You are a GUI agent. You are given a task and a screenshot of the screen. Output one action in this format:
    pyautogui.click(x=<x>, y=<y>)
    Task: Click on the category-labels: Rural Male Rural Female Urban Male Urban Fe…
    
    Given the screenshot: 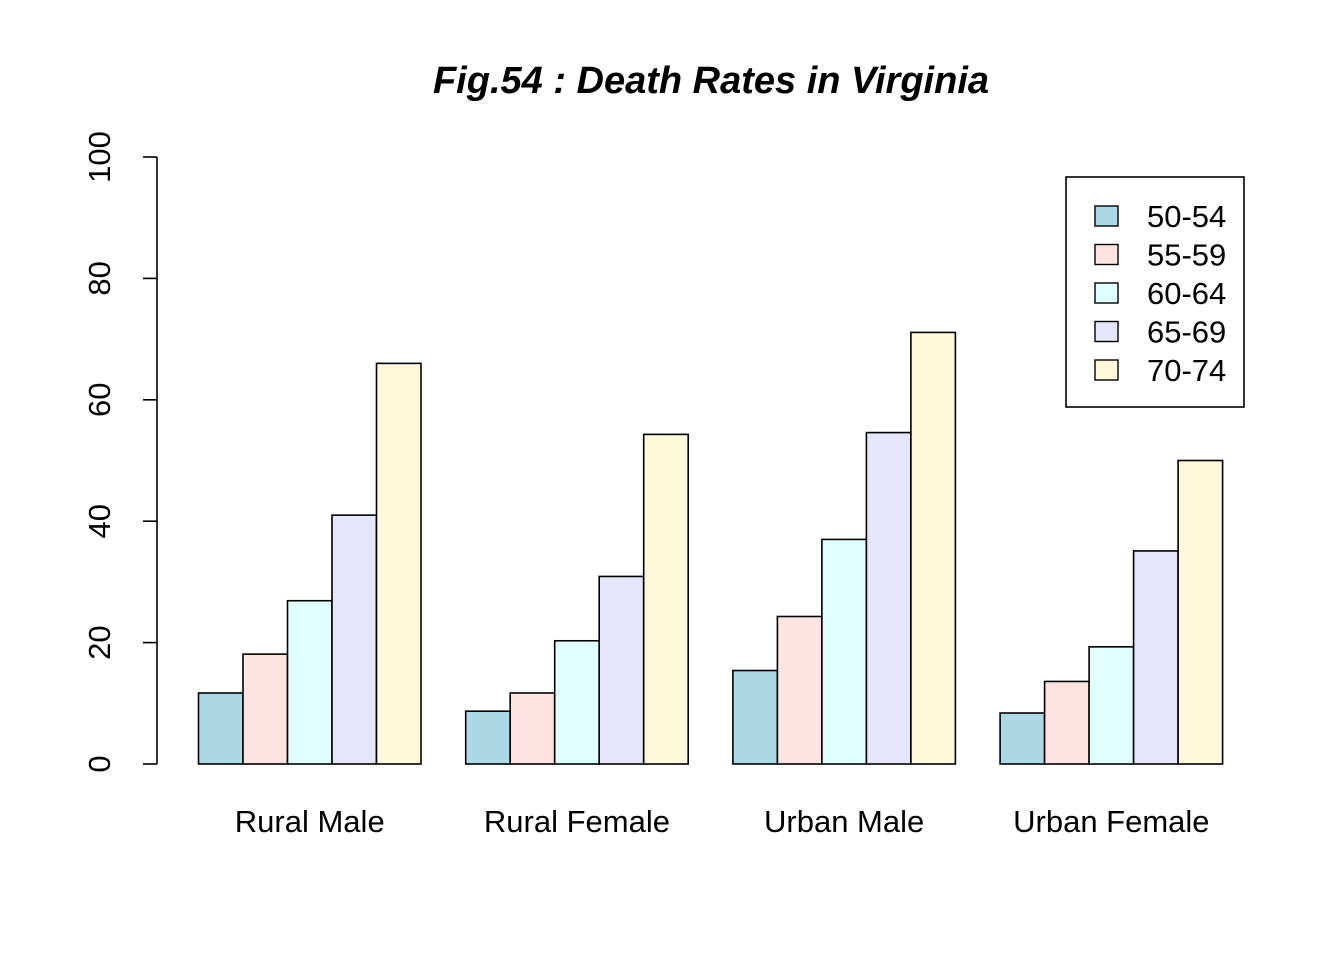 What is the action you would take?
    pyautogui.click(x=722, y=821)
    